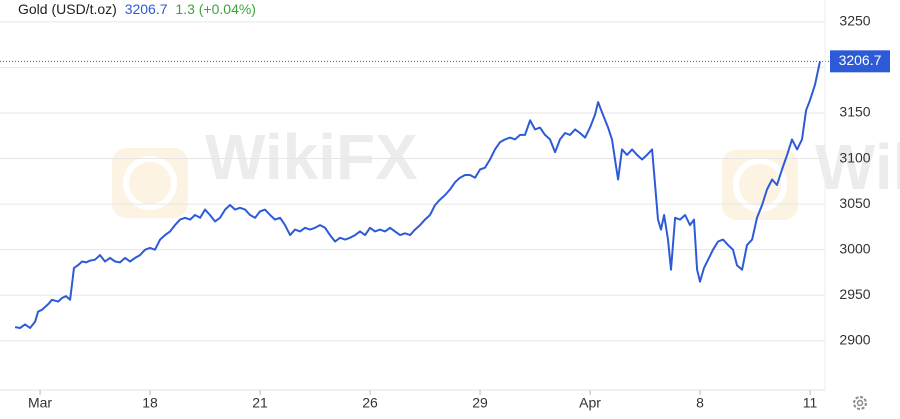 Image resolution: width=900 pixels, height=419 pixels. Describe the element at coordinates (854, 203) in the screenshot. I see `y-tick-label: 3050` at that location.